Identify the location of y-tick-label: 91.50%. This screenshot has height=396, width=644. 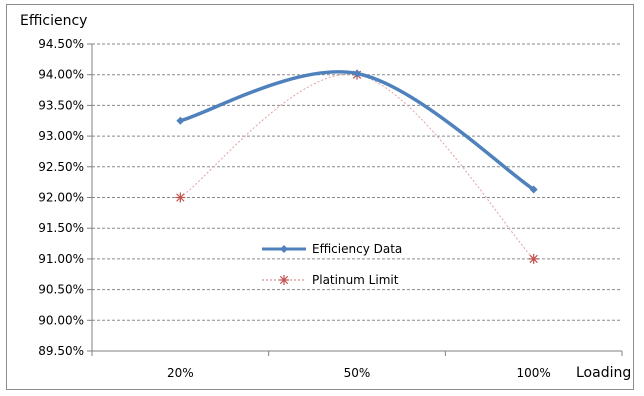
(61, 228).